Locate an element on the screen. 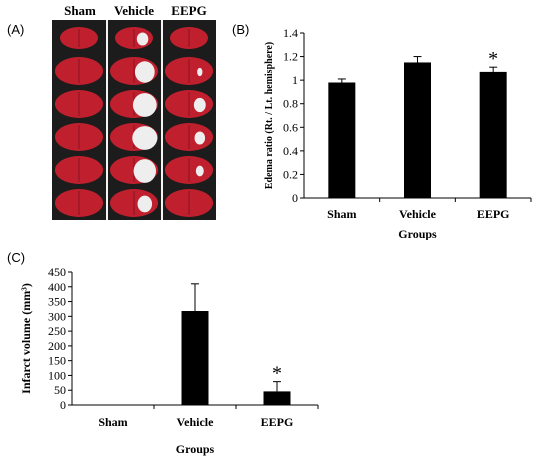  edema-category-label: EEPG is located at coordinates (493, 214).